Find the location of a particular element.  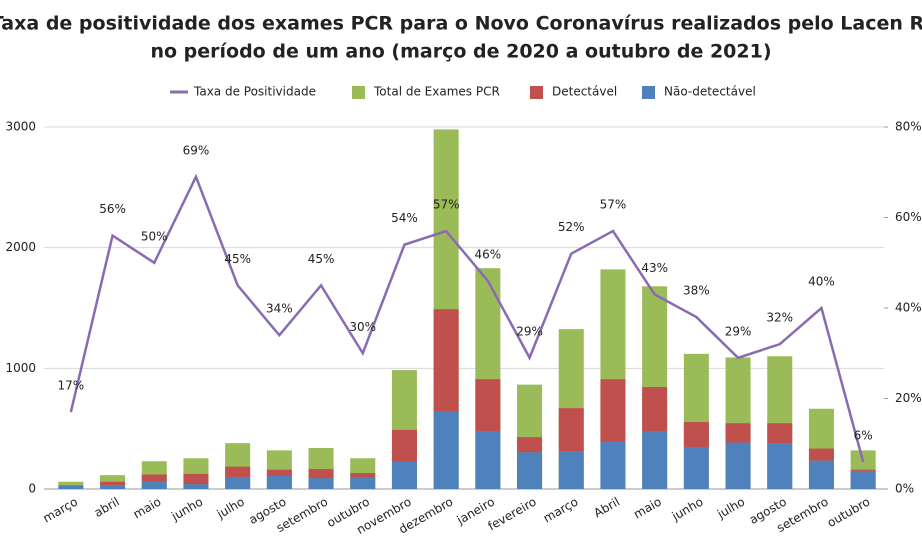

data-label: 54% is located at coordinates (404, 218).